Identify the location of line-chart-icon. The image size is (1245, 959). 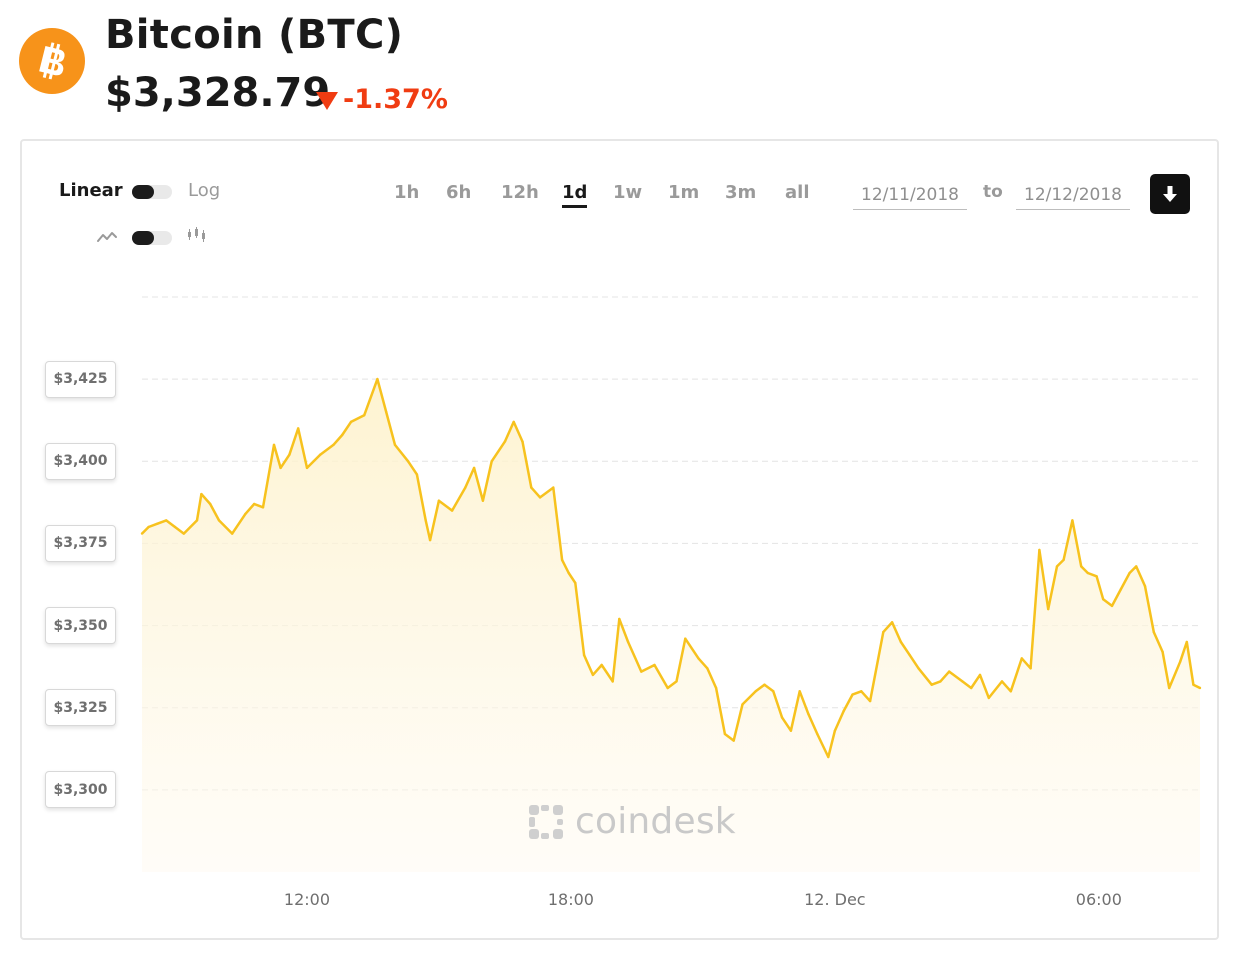
(107, 237).